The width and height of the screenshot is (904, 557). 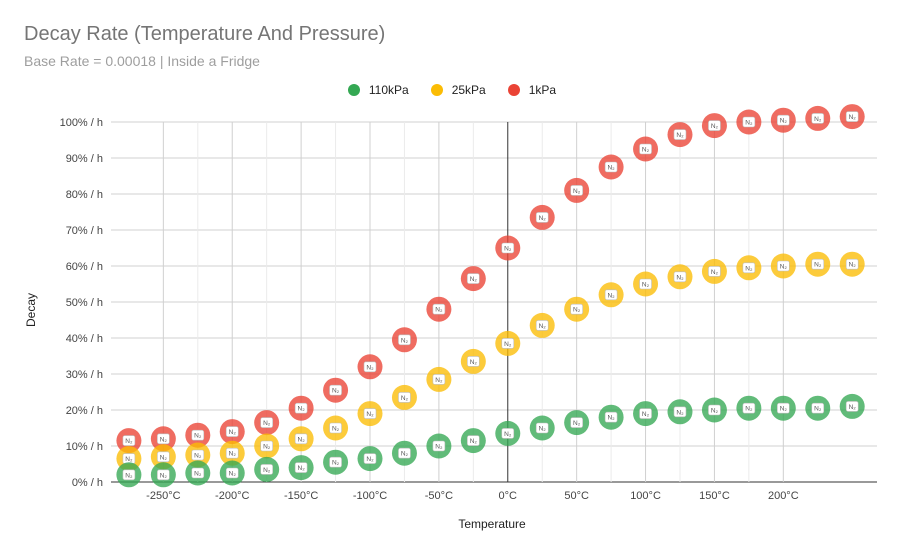 I want to click on legend-label: 1kPa, so click(x=542, y=90).